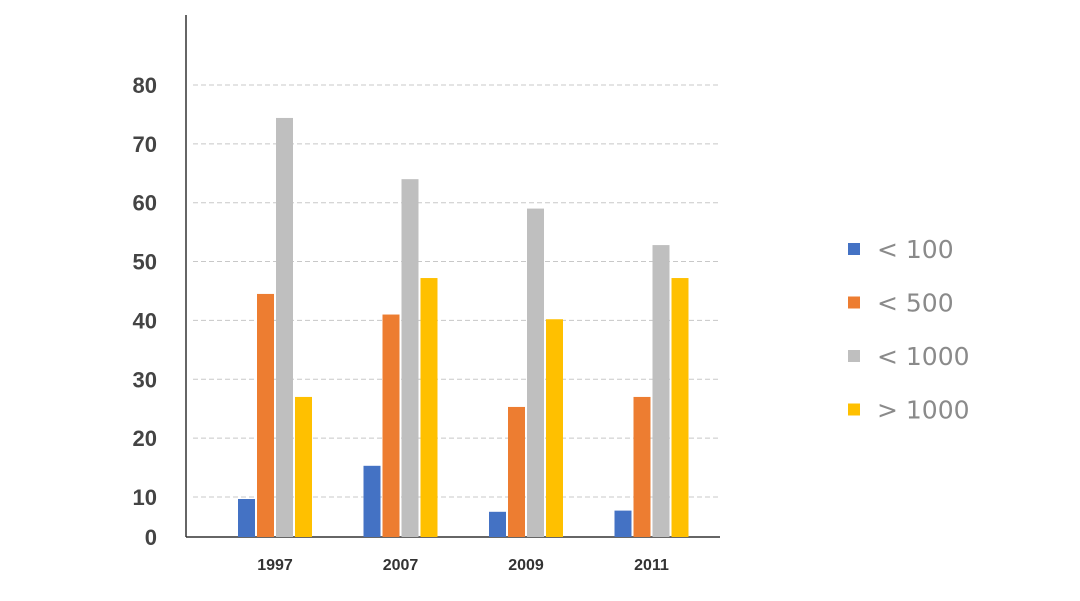 The width and height of the screenshot is (1080, 601). What do you see at coordinates (651, 565) in the screenshot?
I see `x-tick-label: 2011` at bounding box center [651, 565].